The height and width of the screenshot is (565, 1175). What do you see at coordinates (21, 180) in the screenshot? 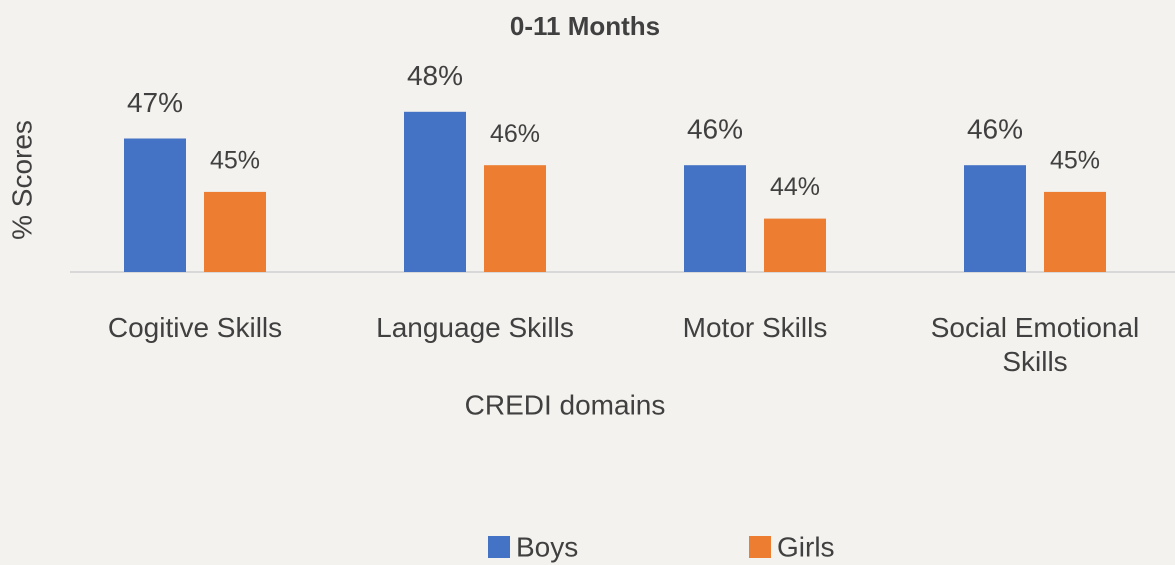
I see `y-axis-title: % Scores` at bounding box center [21, 180].